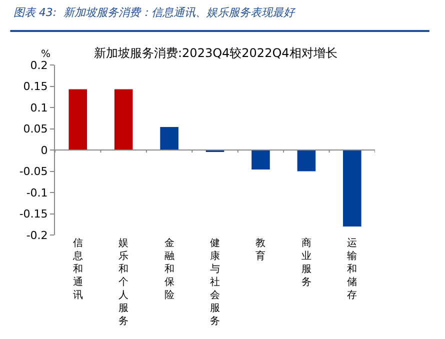  I want to click on x-tick-label: 健康与社会服务, so click(215, 282).